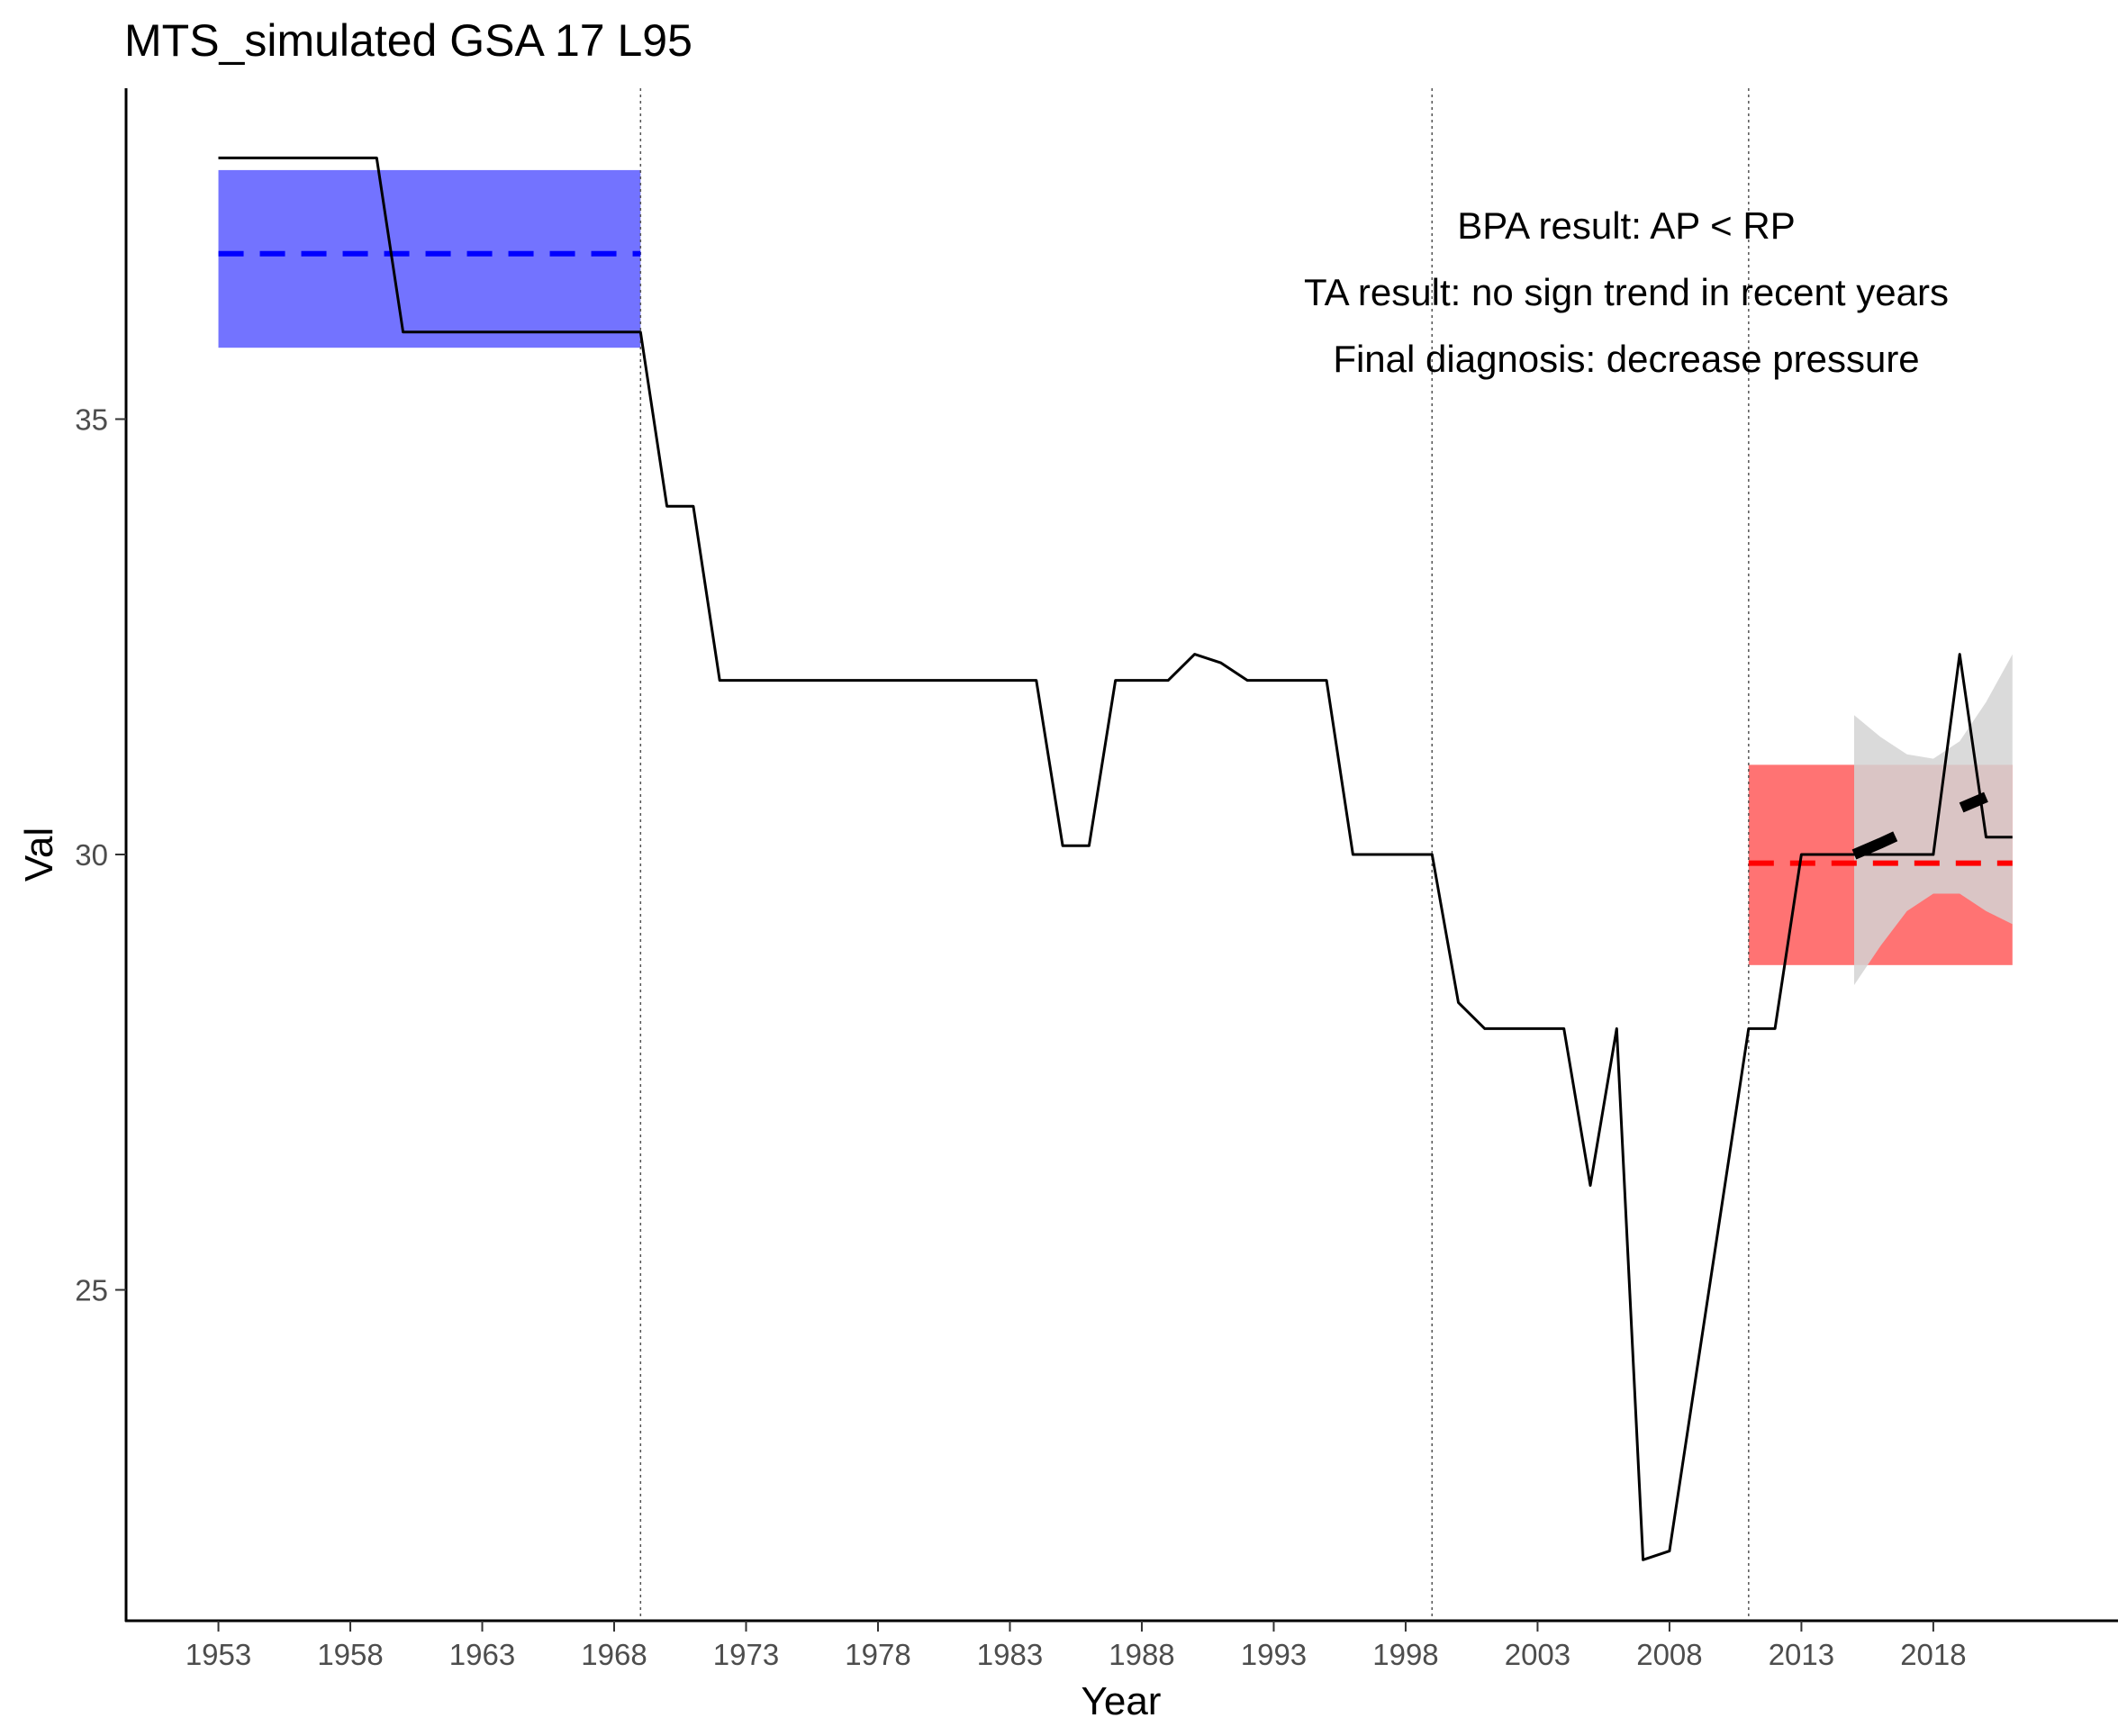 The height and width of the screenshot is (1736, 2127). Describe the element at coordinates (219, 1654) in the screenshot. I see `x-tick-label: 1953` at that location.